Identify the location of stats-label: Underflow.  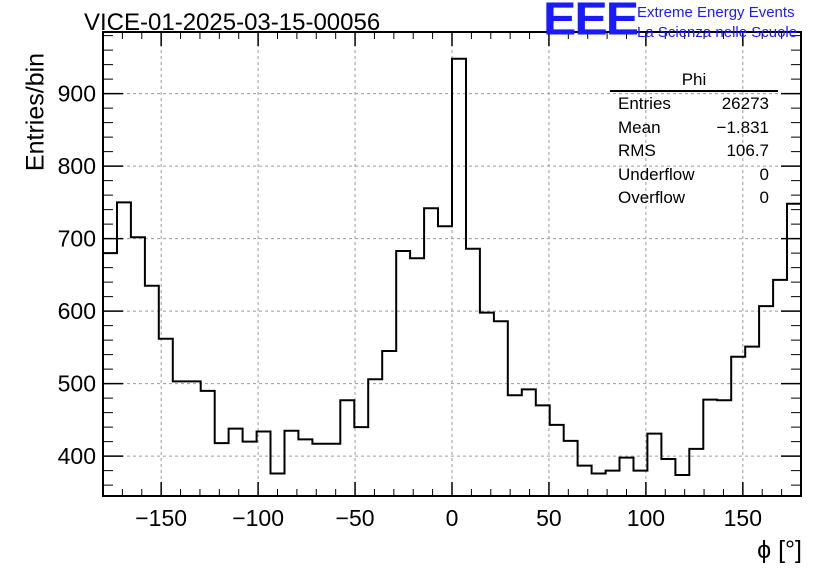
(656, 174).